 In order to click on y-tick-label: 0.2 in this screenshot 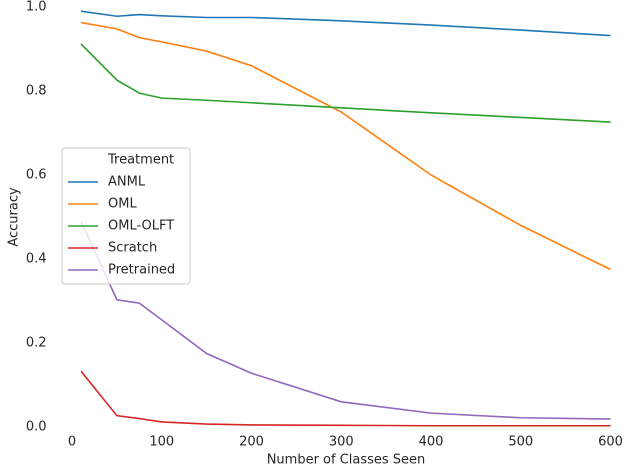, I will do `click(36, 343)`.